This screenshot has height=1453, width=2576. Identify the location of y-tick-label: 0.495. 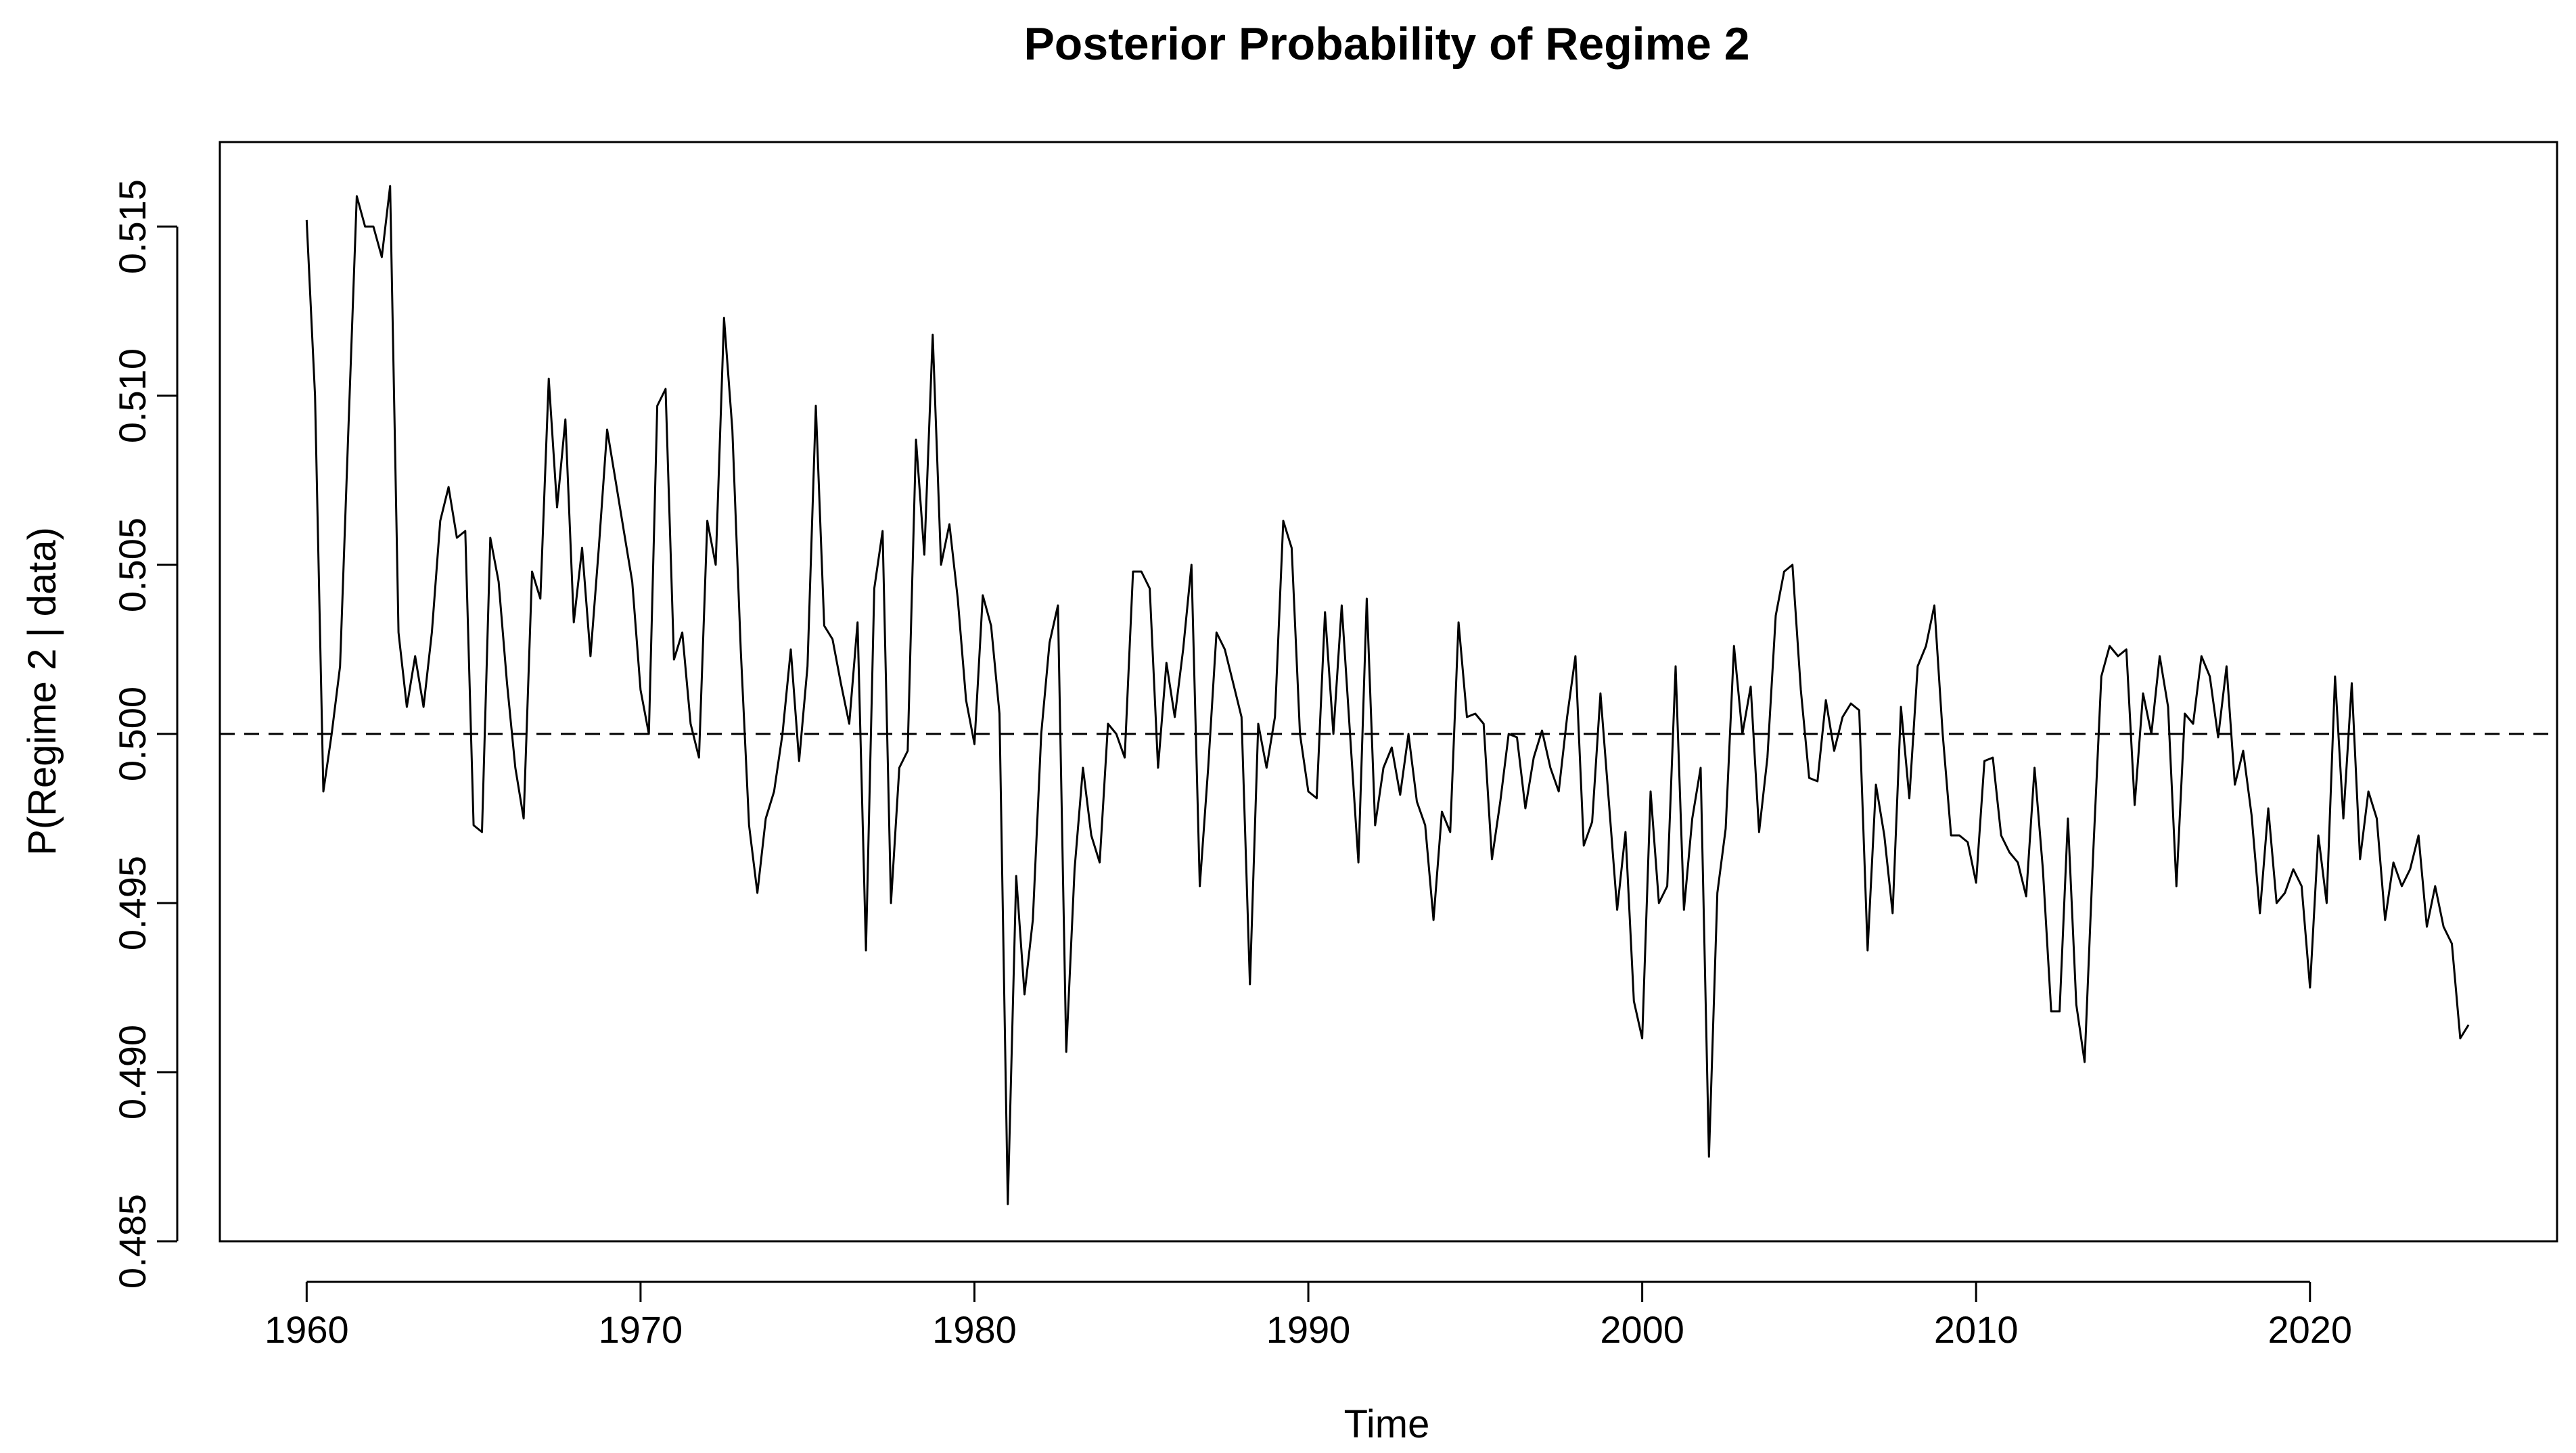
(132, 903).